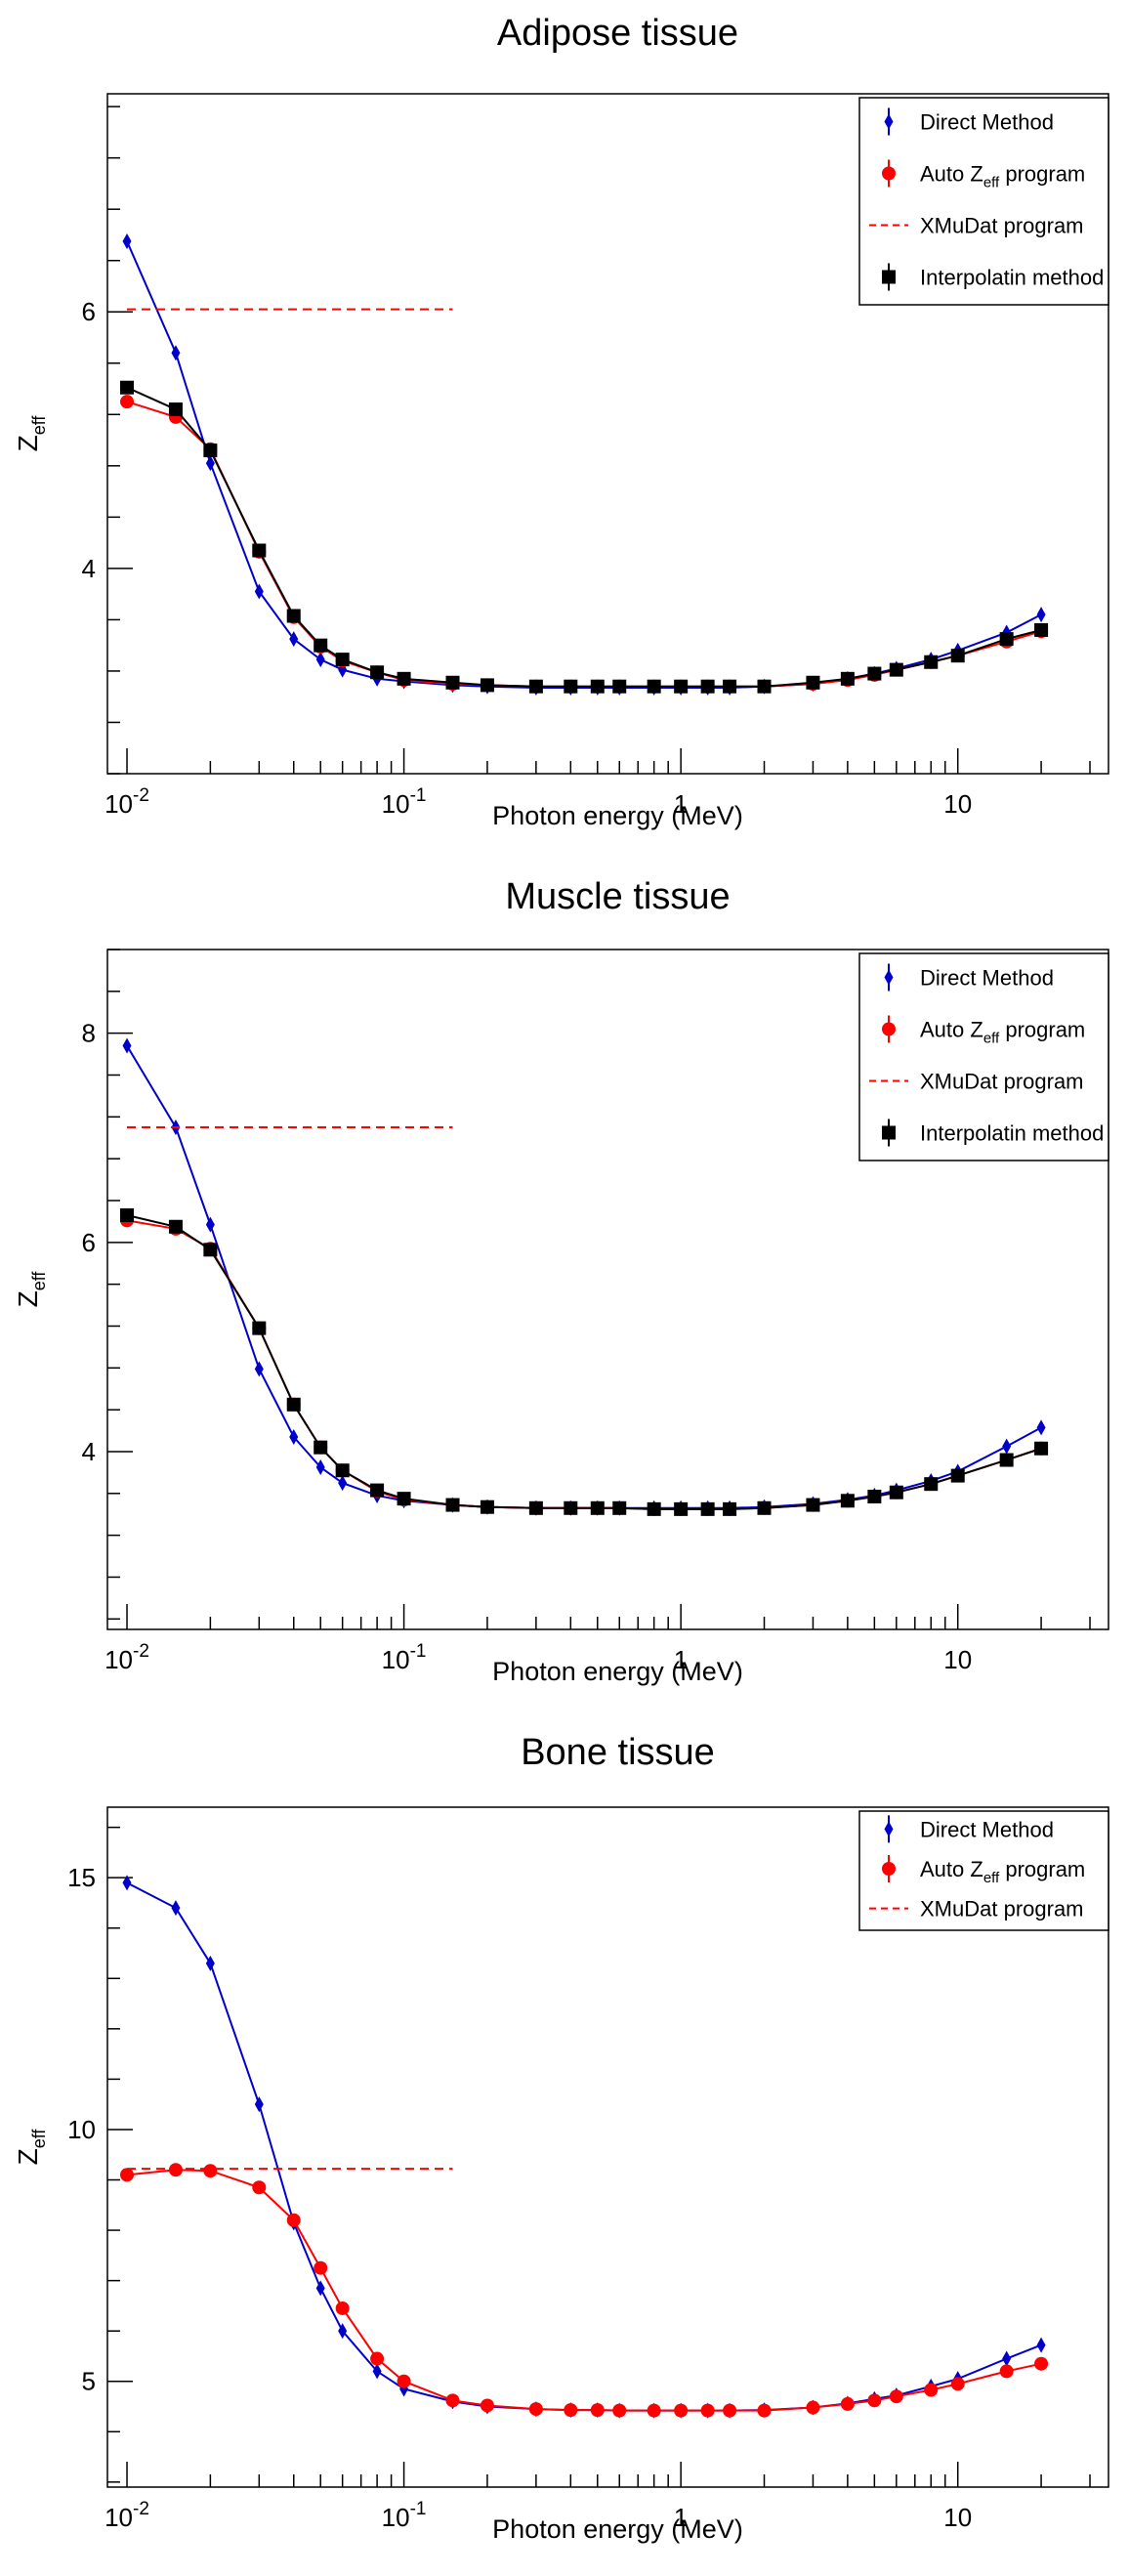  Describe the element at coordinates (617, 1671) in the screenshot. I see `x-axis-label: Photon energy (MeV)` at that location.